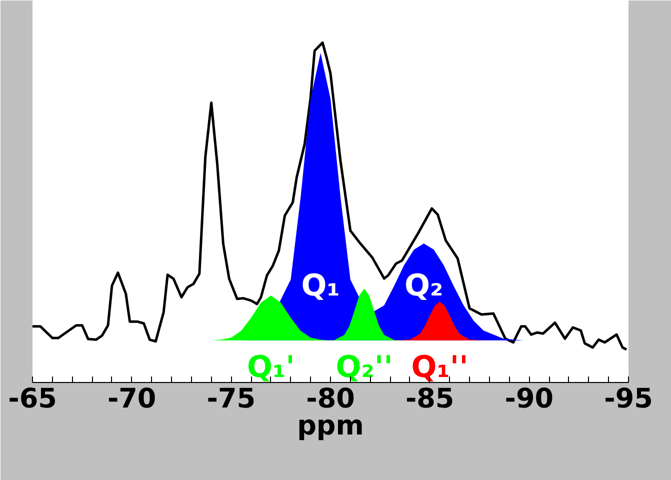 This screenshot has width=671, height=480. I want to click on series-label: Q₁', so click(270, 368).